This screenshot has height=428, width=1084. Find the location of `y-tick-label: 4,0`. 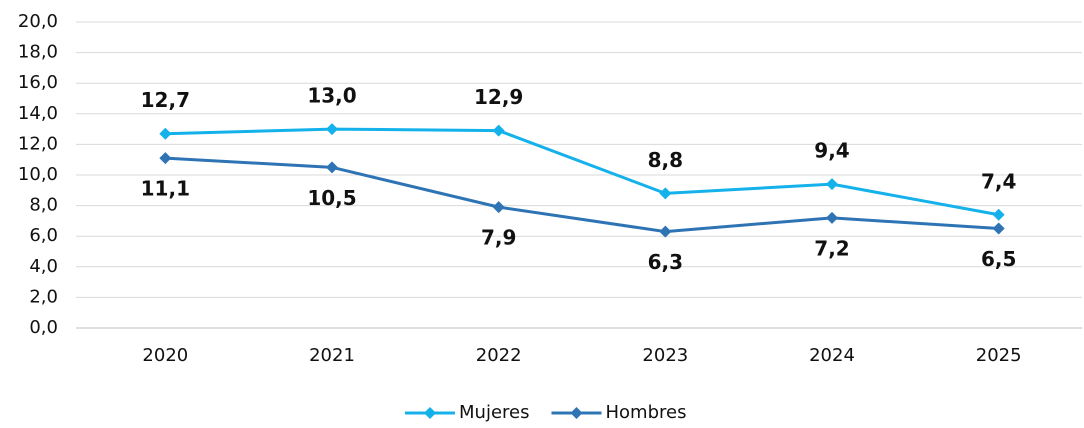

y-tick-label: 4,0 is located at coordinates (43, 266).